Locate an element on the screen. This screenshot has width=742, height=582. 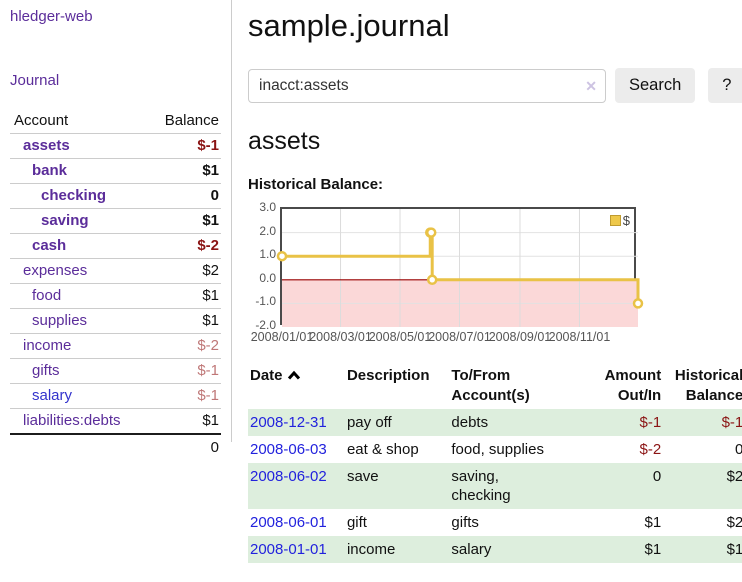
account-link: income is located at coordinates (47, 345).